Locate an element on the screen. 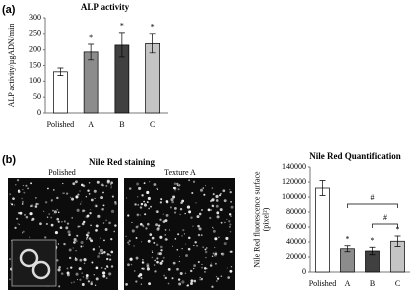 This screenshot has width=413, height=292. y-tick-label: 150 is located at coordinates (35, 64).